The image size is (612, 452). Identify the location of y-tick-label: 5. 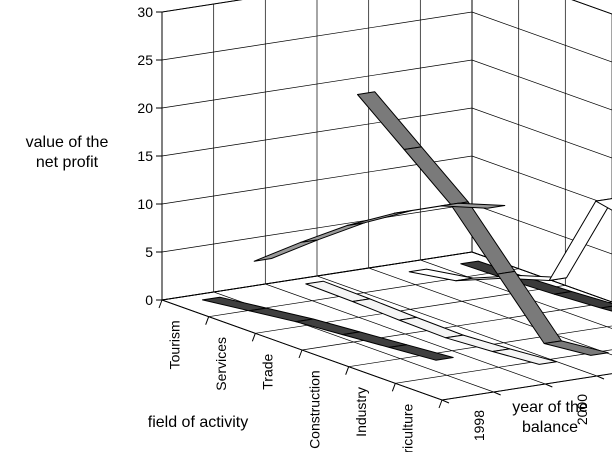
(149, 252).